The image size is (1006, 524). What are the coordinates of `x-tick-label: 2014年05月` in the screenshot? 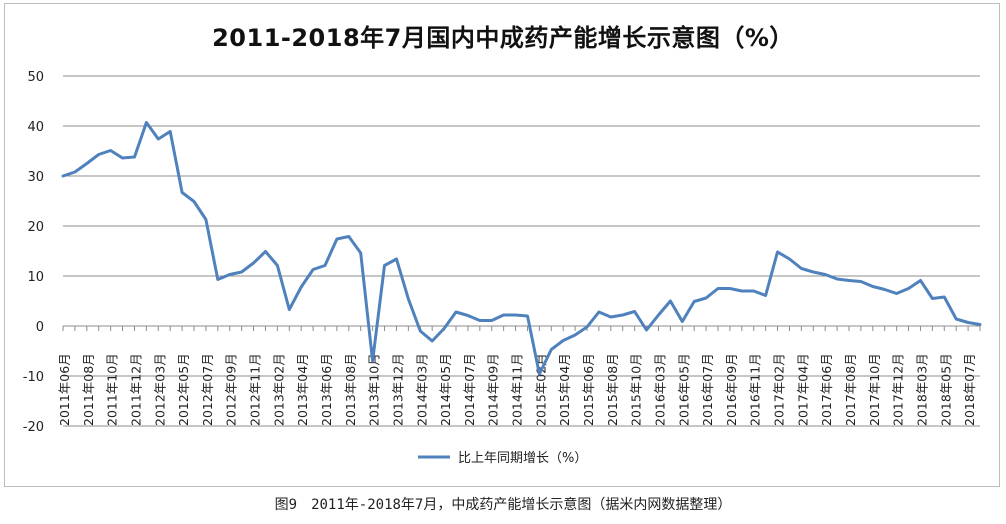 It's located at (445, 389).